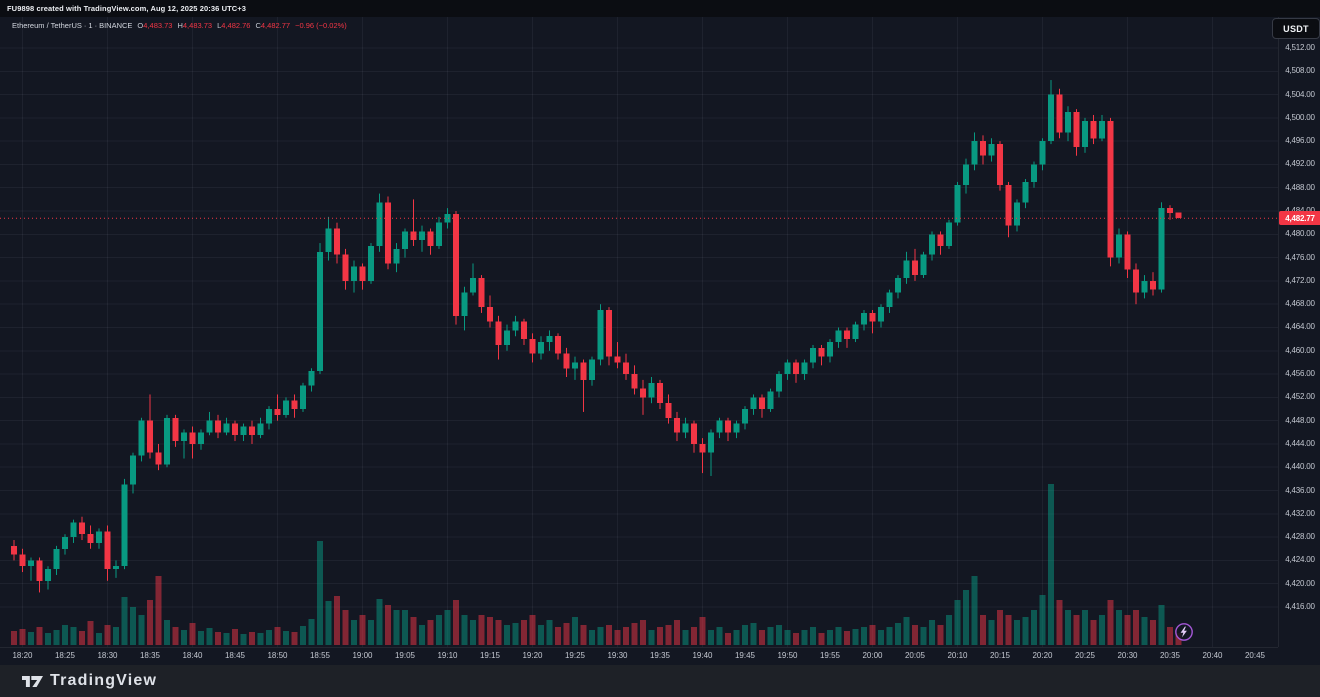  I want to click on time-tick-label: 19:05, so click(405, 655).